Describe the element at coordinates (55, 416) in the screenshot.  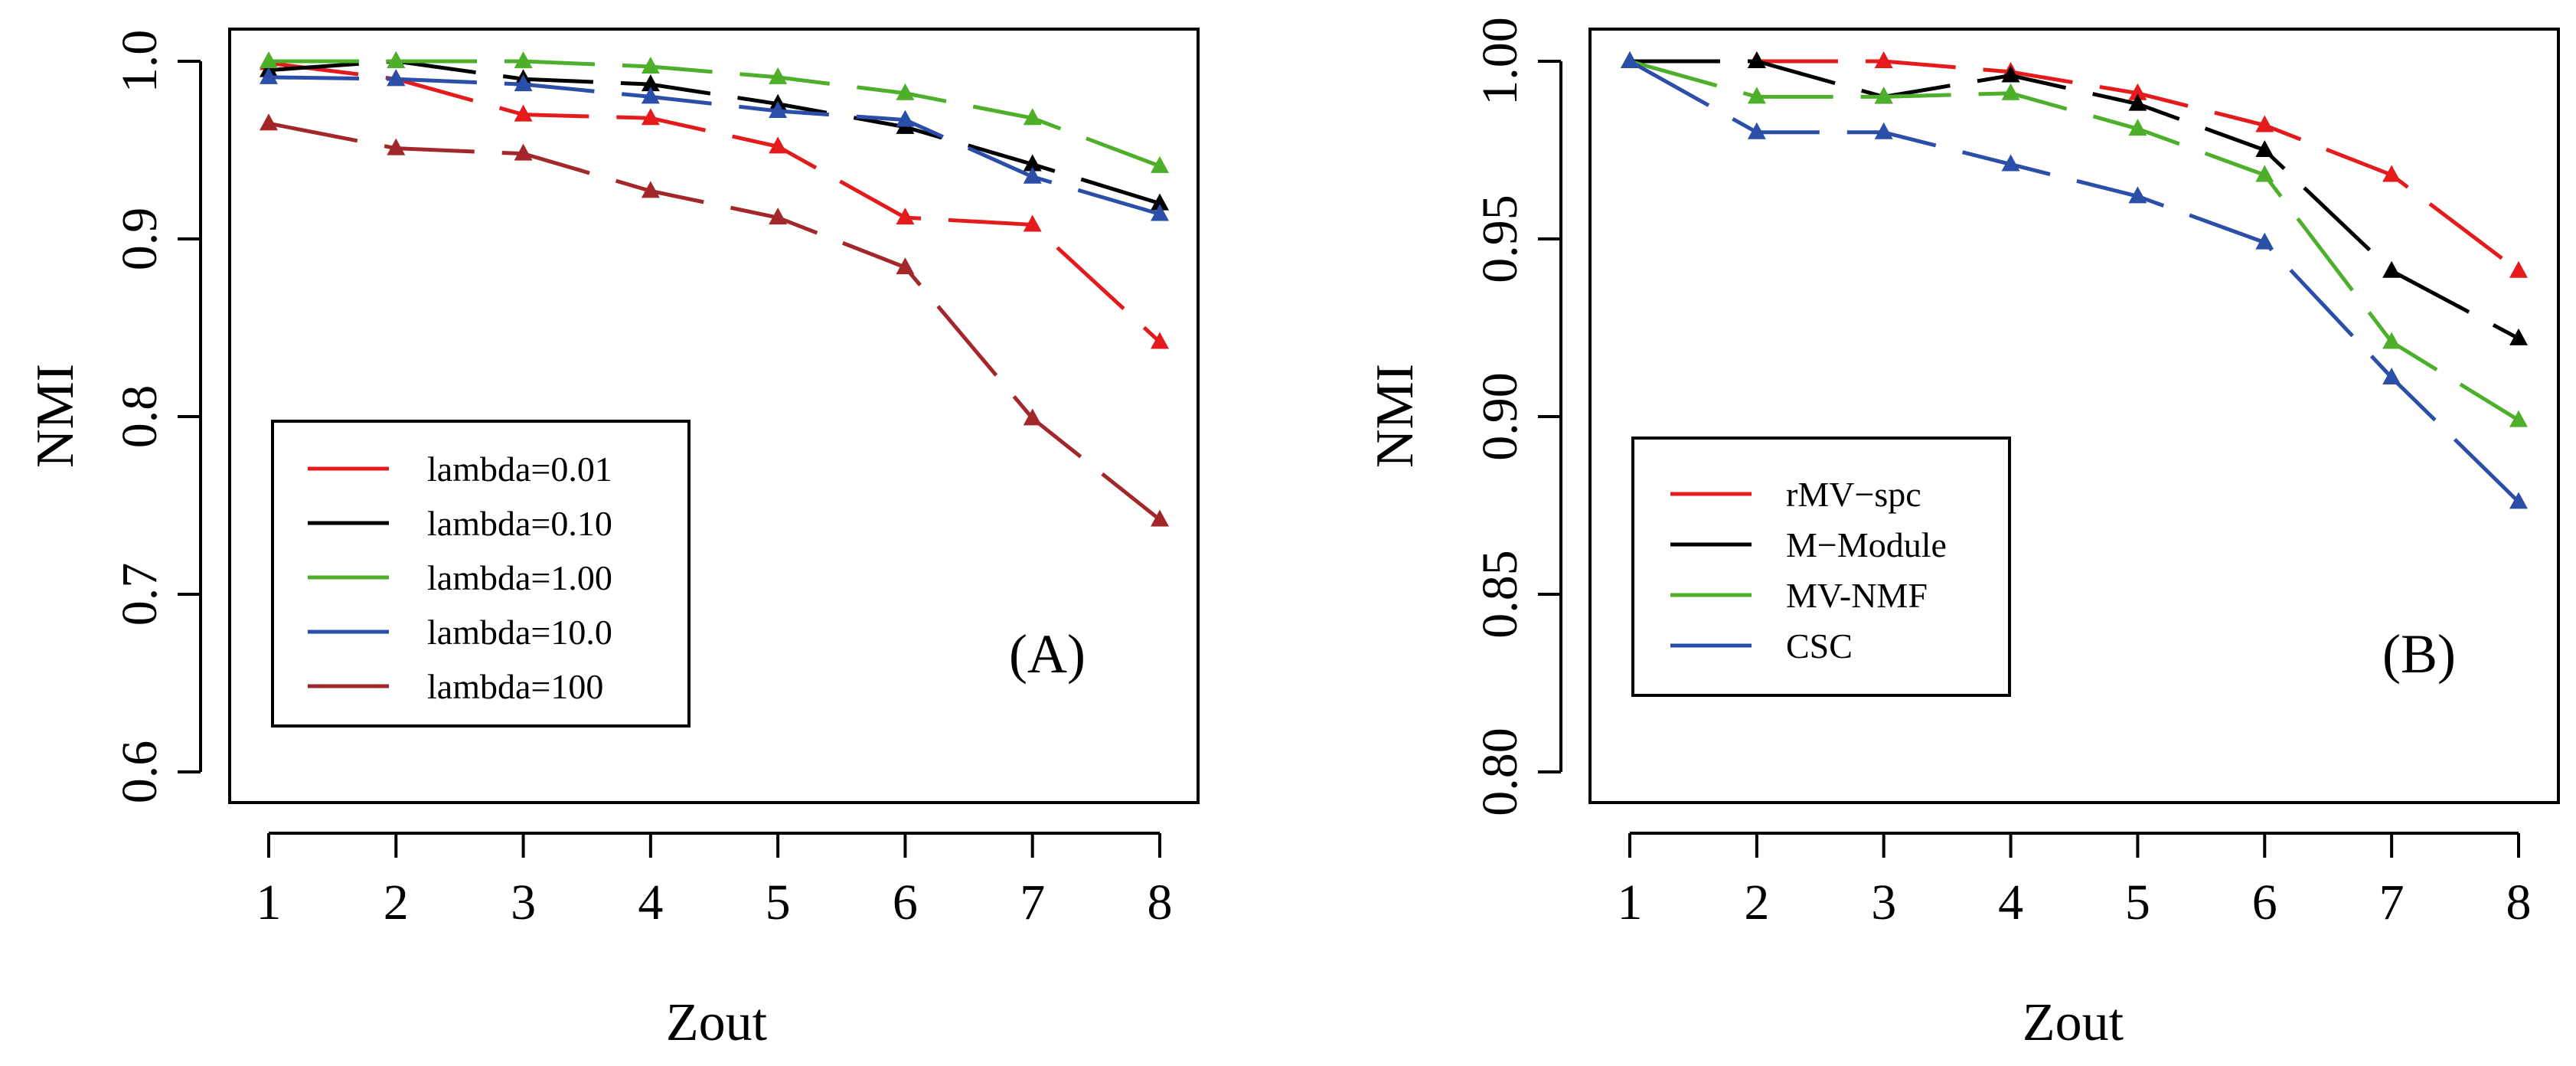
I see `y-axis-title-a: NMI` at that location.